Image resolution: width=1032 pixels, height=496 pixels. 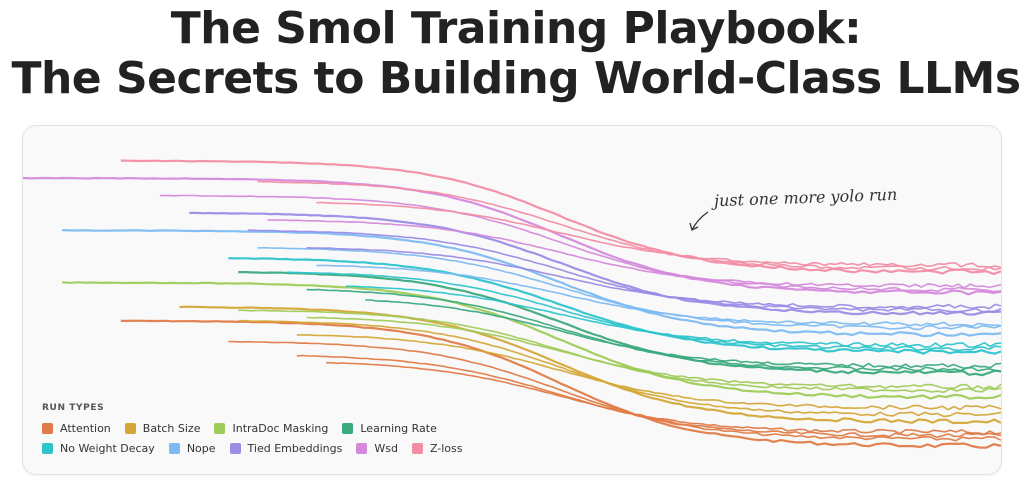 What do you see at coordinates (171, 428) in the screenshot?
I see `legend-label: Batch Size` at bounding box center [171, 428].